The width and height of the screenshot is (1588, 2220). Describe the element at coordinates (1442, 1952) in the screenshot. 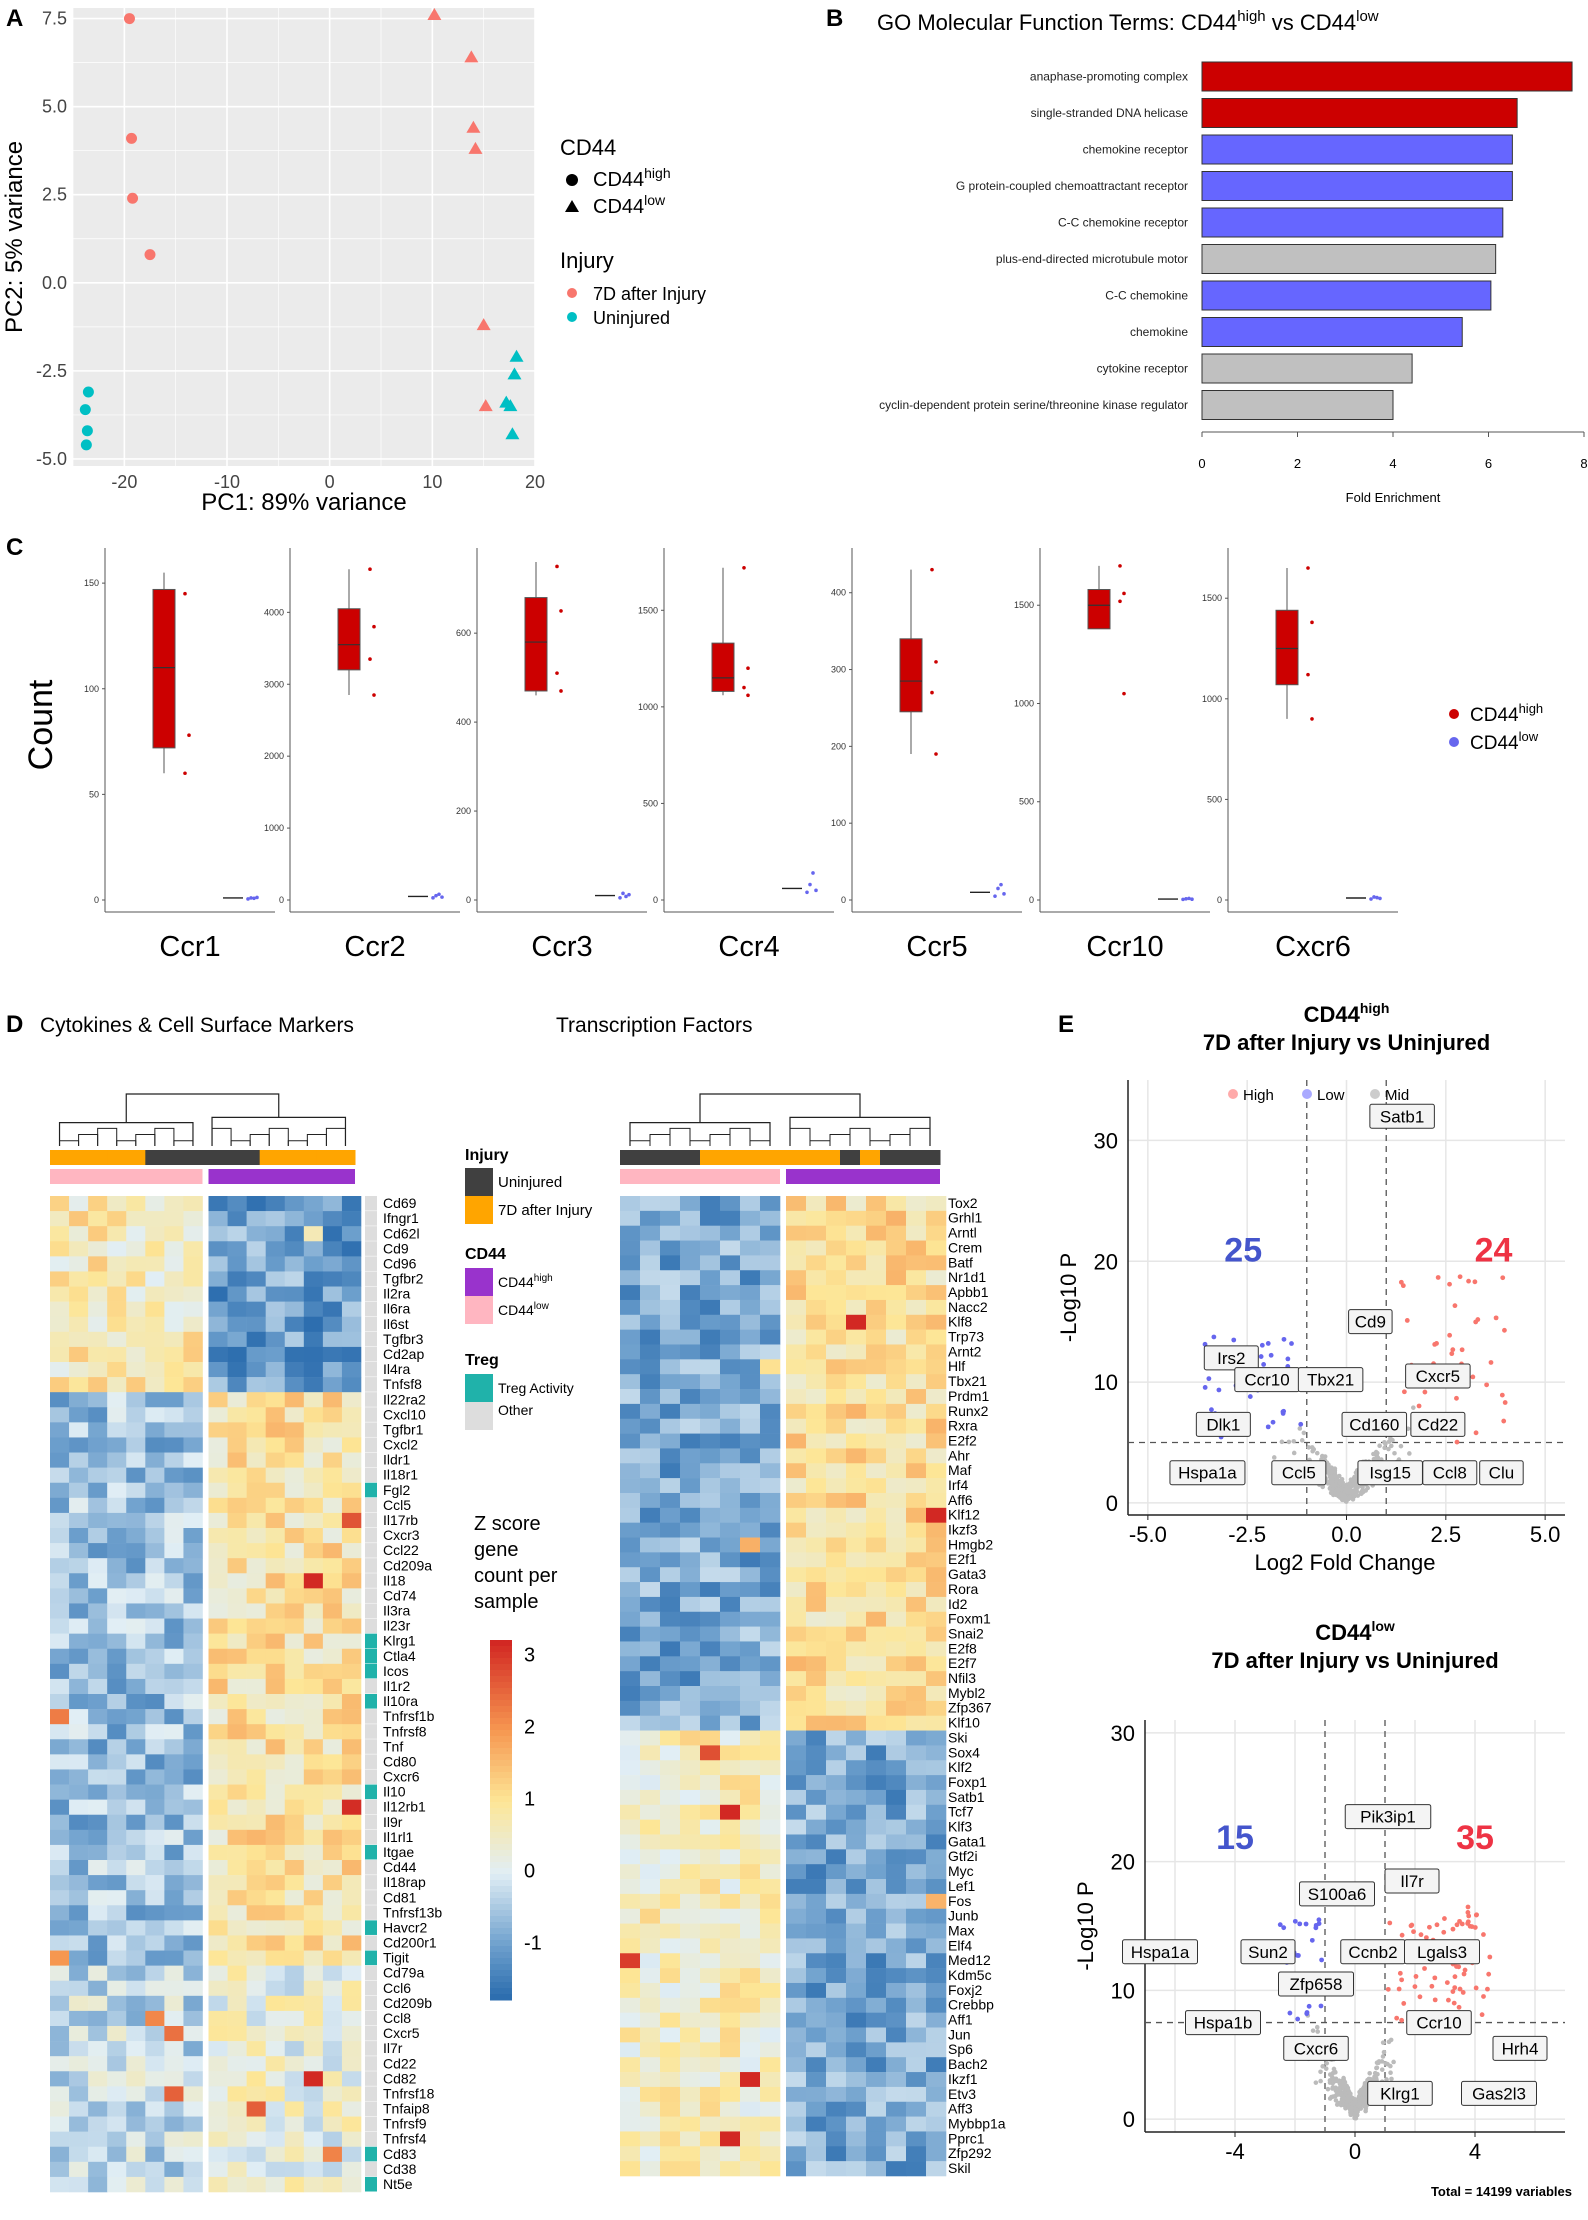

I see `gene-label: Lgals3` at that location.